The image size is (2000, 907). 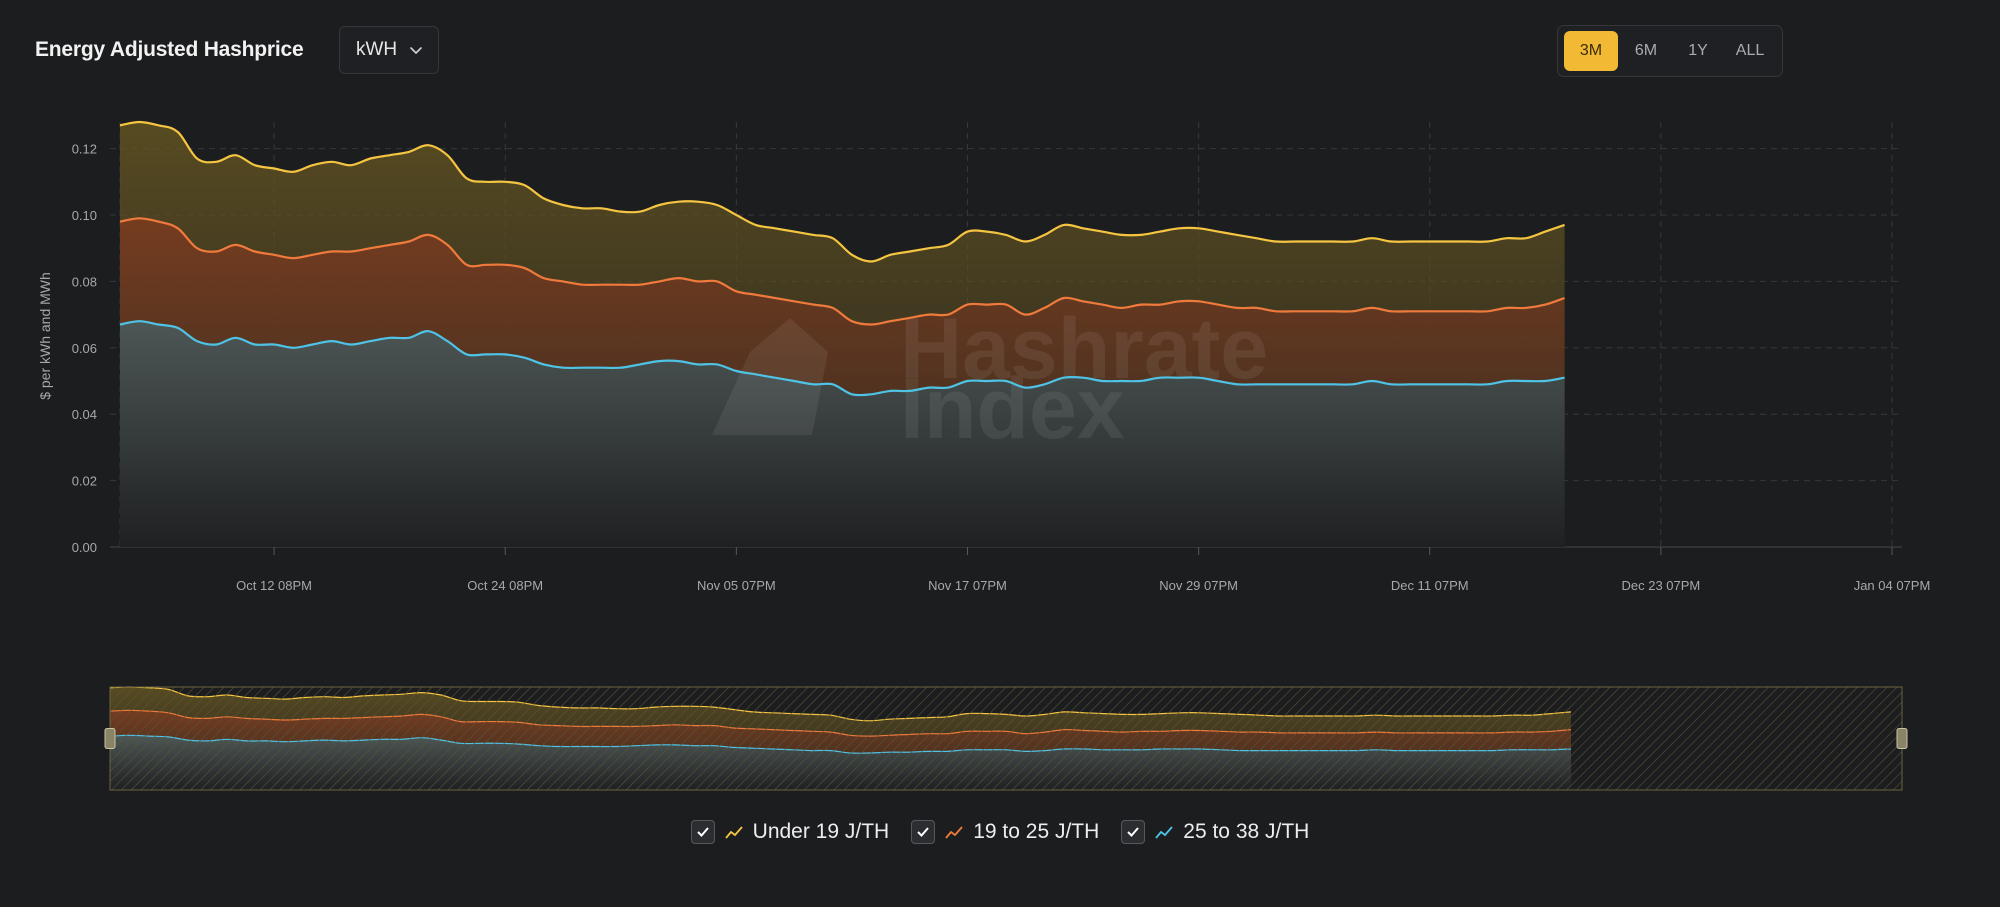 I want to click on y-axis: 0.00 0.02 0.04 0.06 0.08 0.10 0.12, so click(x=84, y=348).